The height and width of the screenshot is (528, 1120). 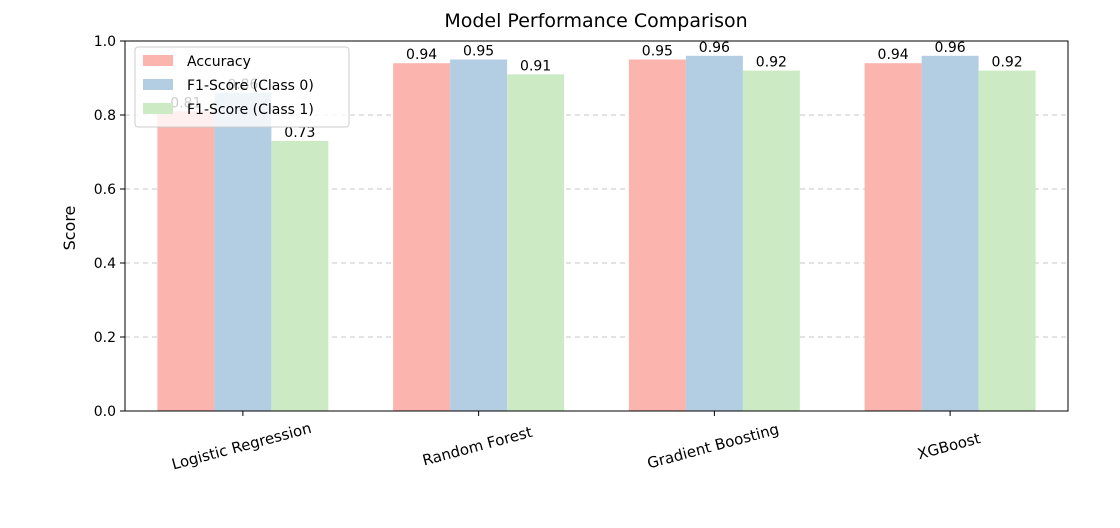 What do you see at coordinates (105, 412) in the screenshot?
I see `y-tick-label: 0.0` at bounding box center [105, 412].